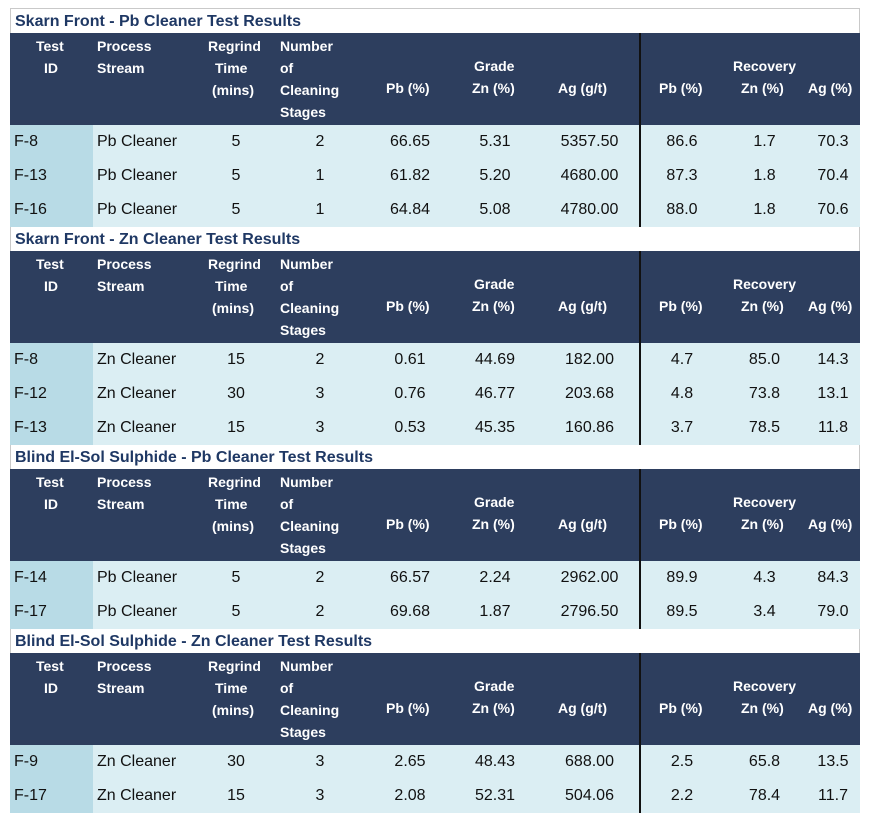 This screenshot has height=829, width=869. Describe the element at coordinates (833, 210) in the screenshot. I see `ag-recovery-cell: 70.6` at that location.